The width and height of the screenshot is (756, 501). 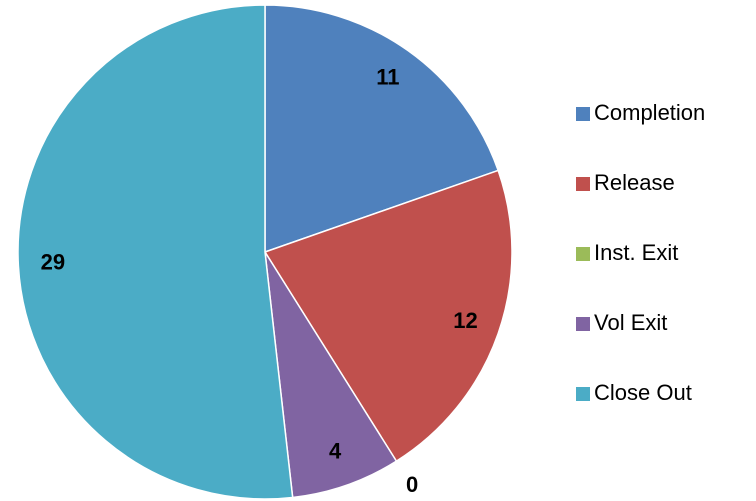 What do you see at coordinates (412, 484) in the screenshot?
I see `data-label: 0` at bounding box center [412, 484].